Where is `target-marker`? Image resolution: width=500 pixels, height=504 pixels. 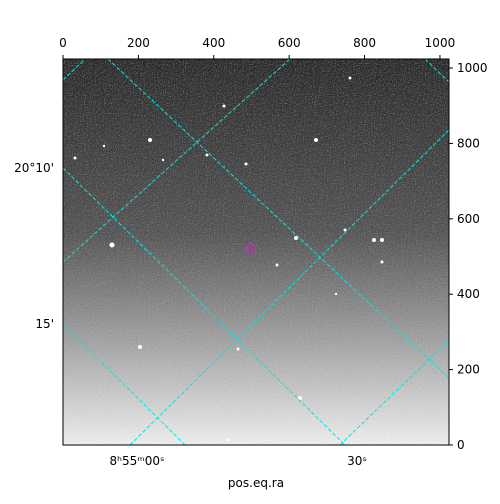
target-marker is located at coordinates (251, 248).